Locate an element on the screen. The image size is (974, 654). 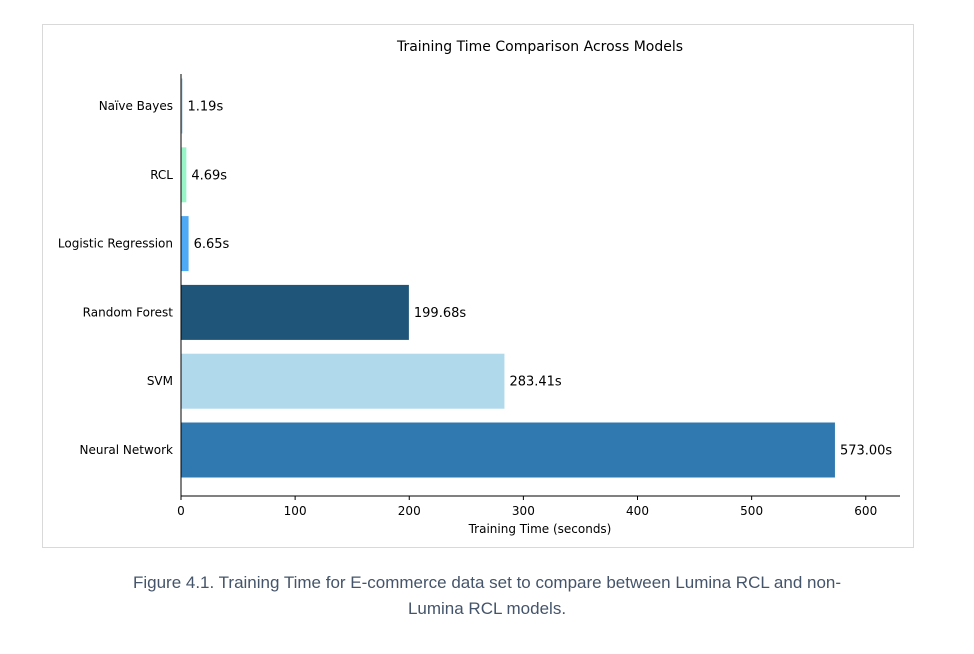
value-label: 4.69s is located at coordinates (209, 175).